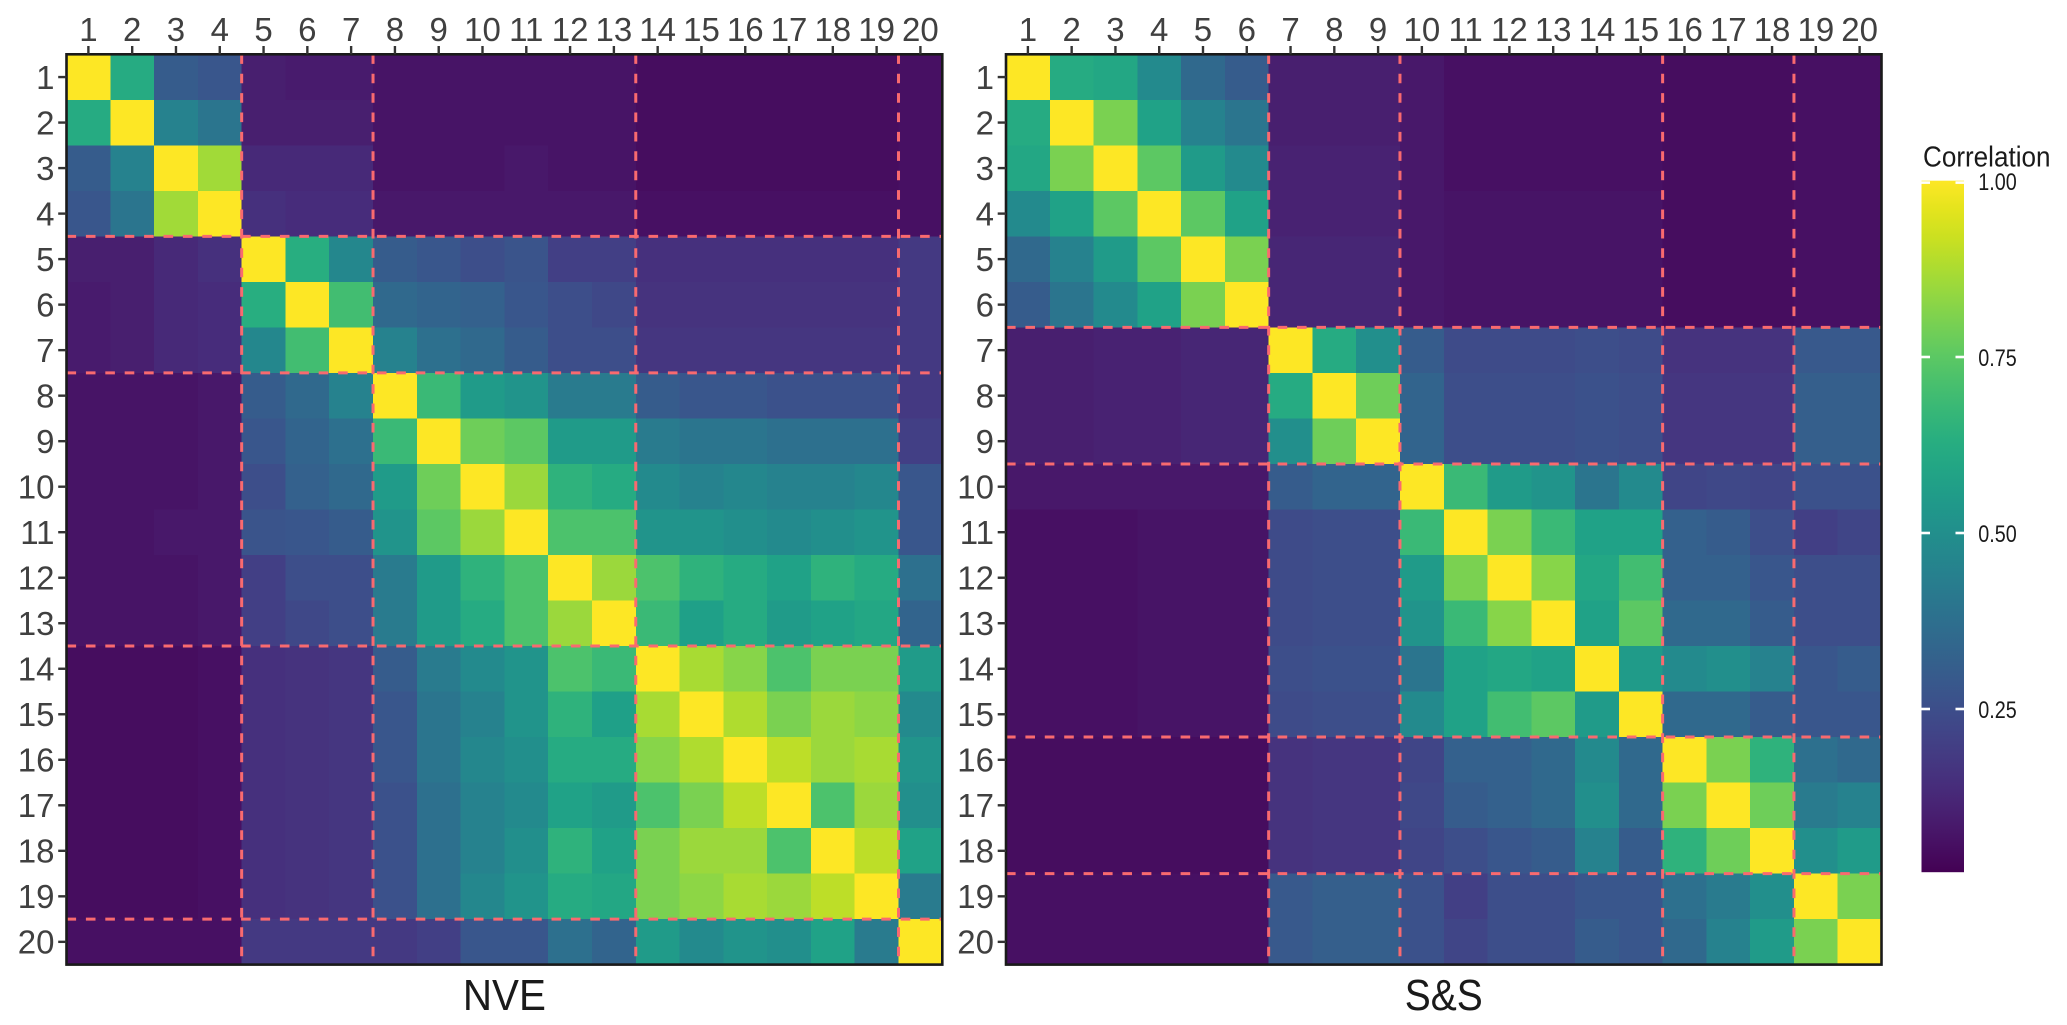 Image resolution: width=2067 pixels, height=1025 pixels. Describe the element at coordinates (1444, 995) in the screenshot. I see `svg-text: S&S` at that location.